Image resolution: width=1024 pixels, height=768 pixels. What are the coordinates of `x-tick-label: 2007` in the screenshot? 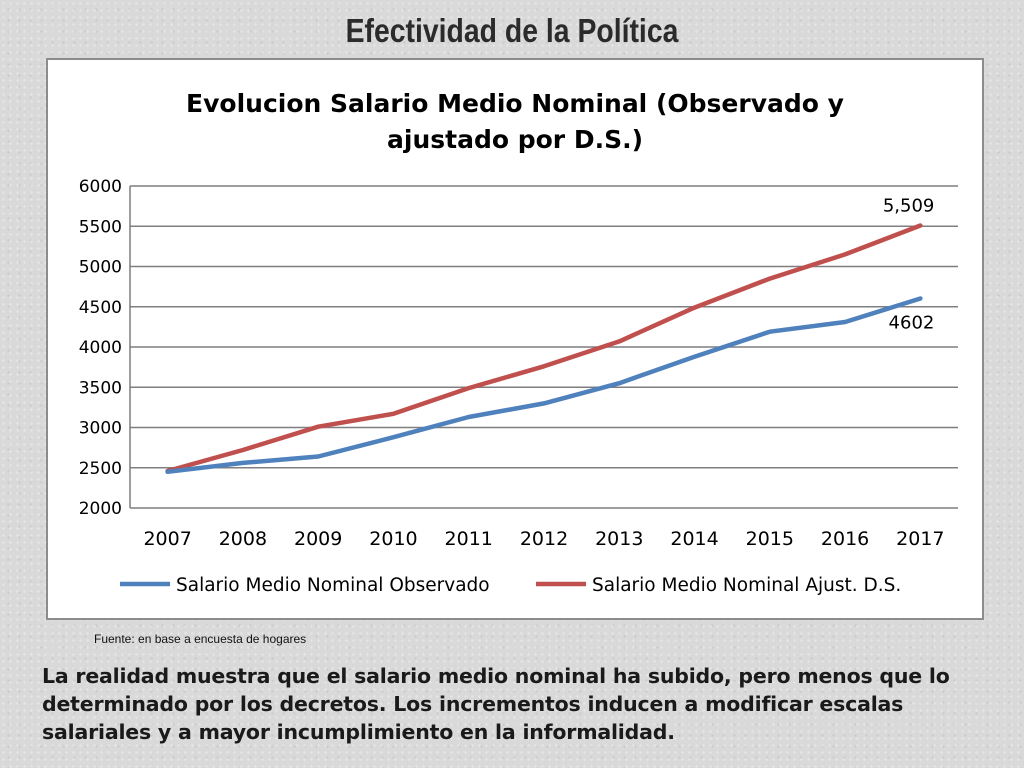 It's located at (167, 539).